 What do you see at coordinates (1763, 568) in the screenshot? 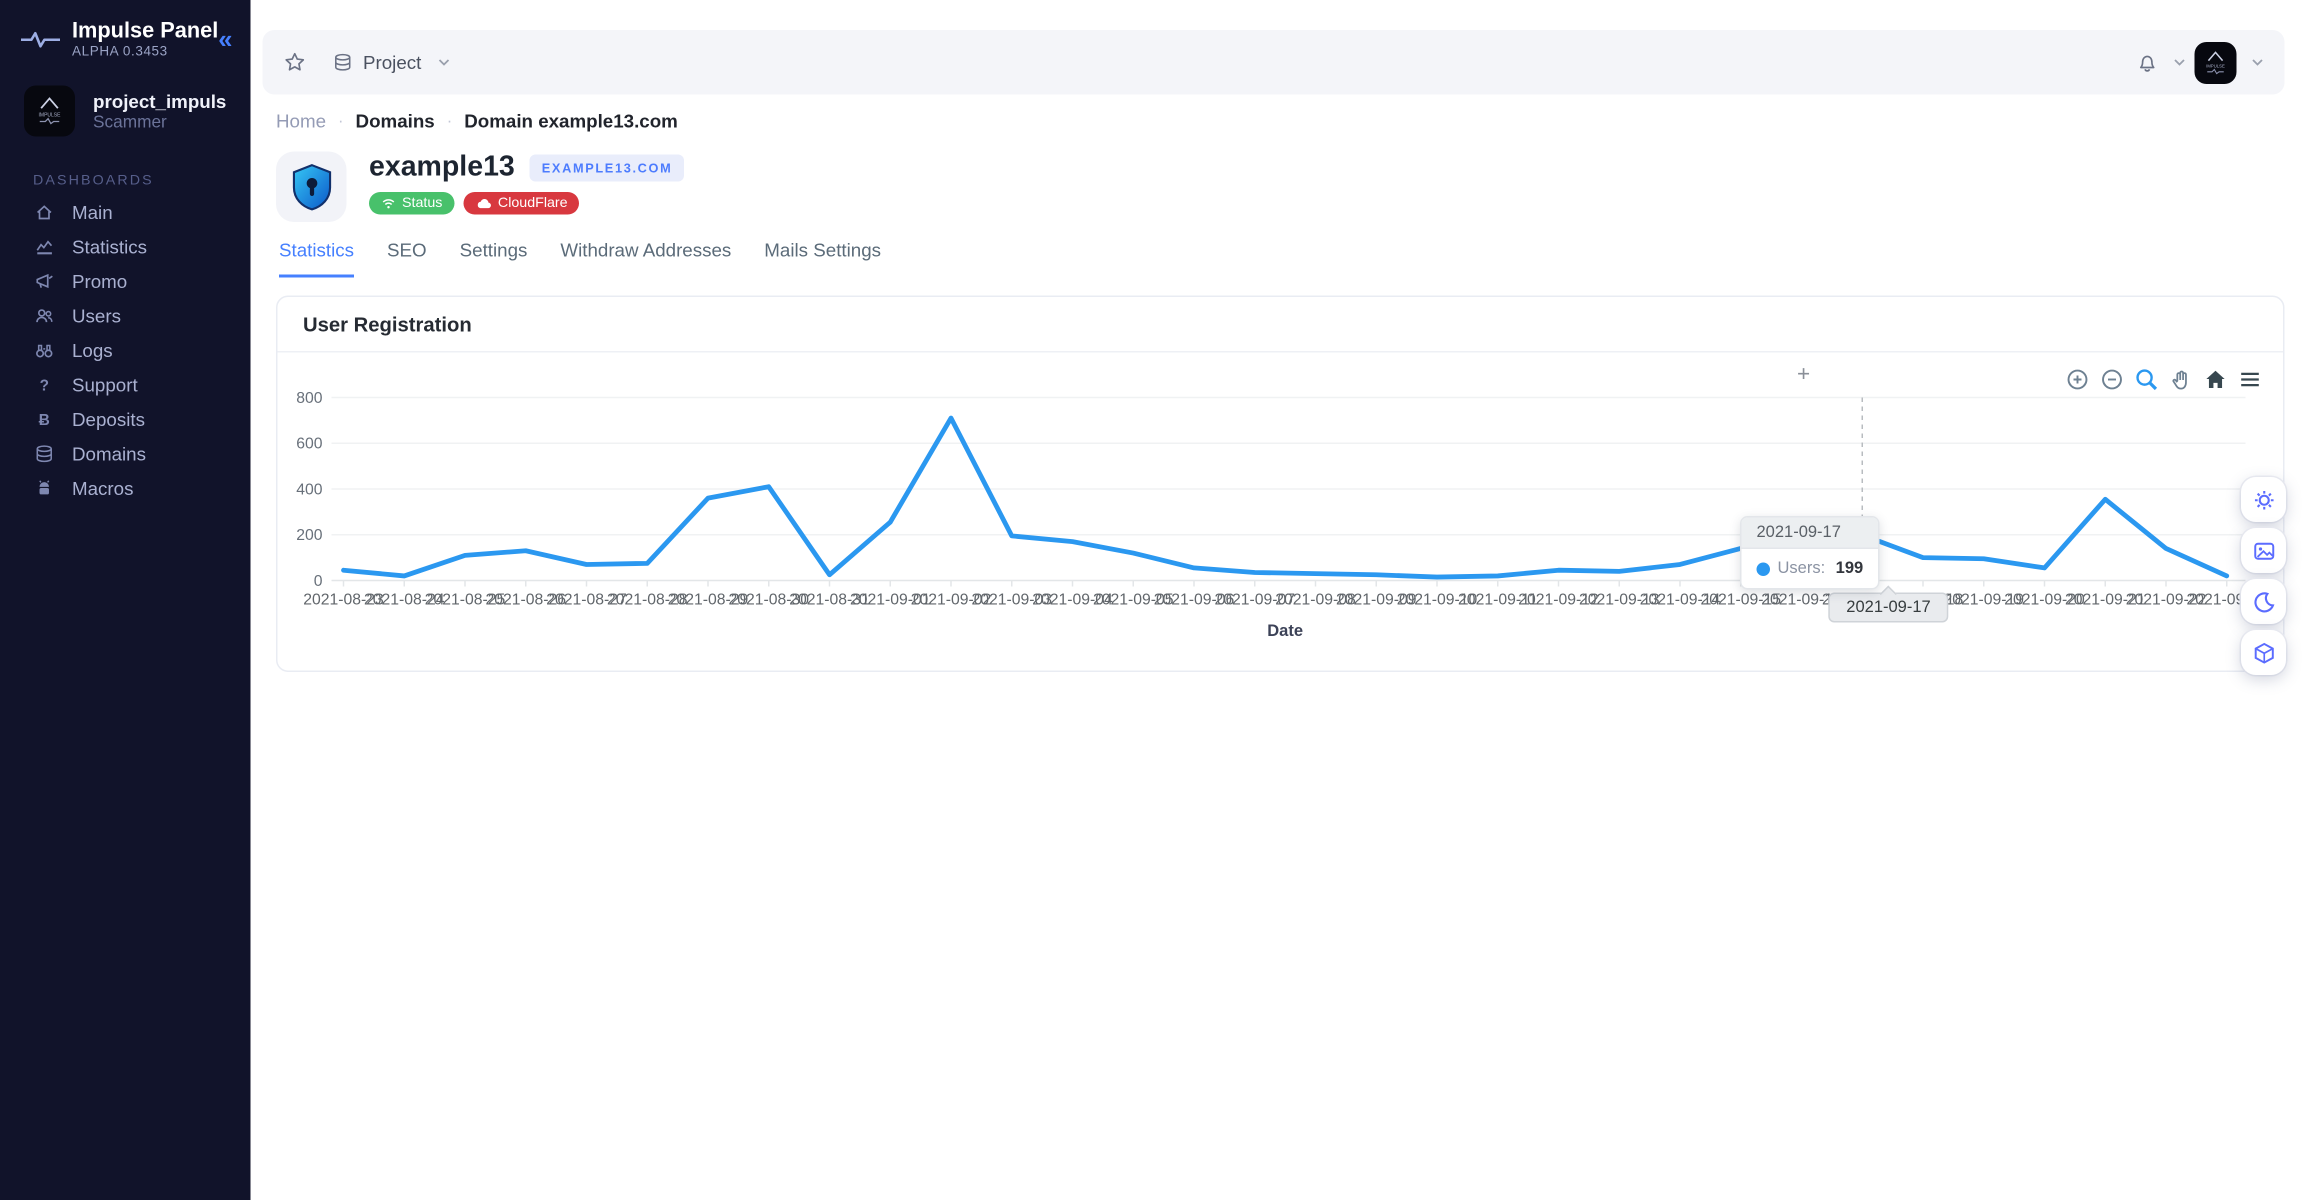
I see `series-dot-icon` at bounding box center [1763, 568].